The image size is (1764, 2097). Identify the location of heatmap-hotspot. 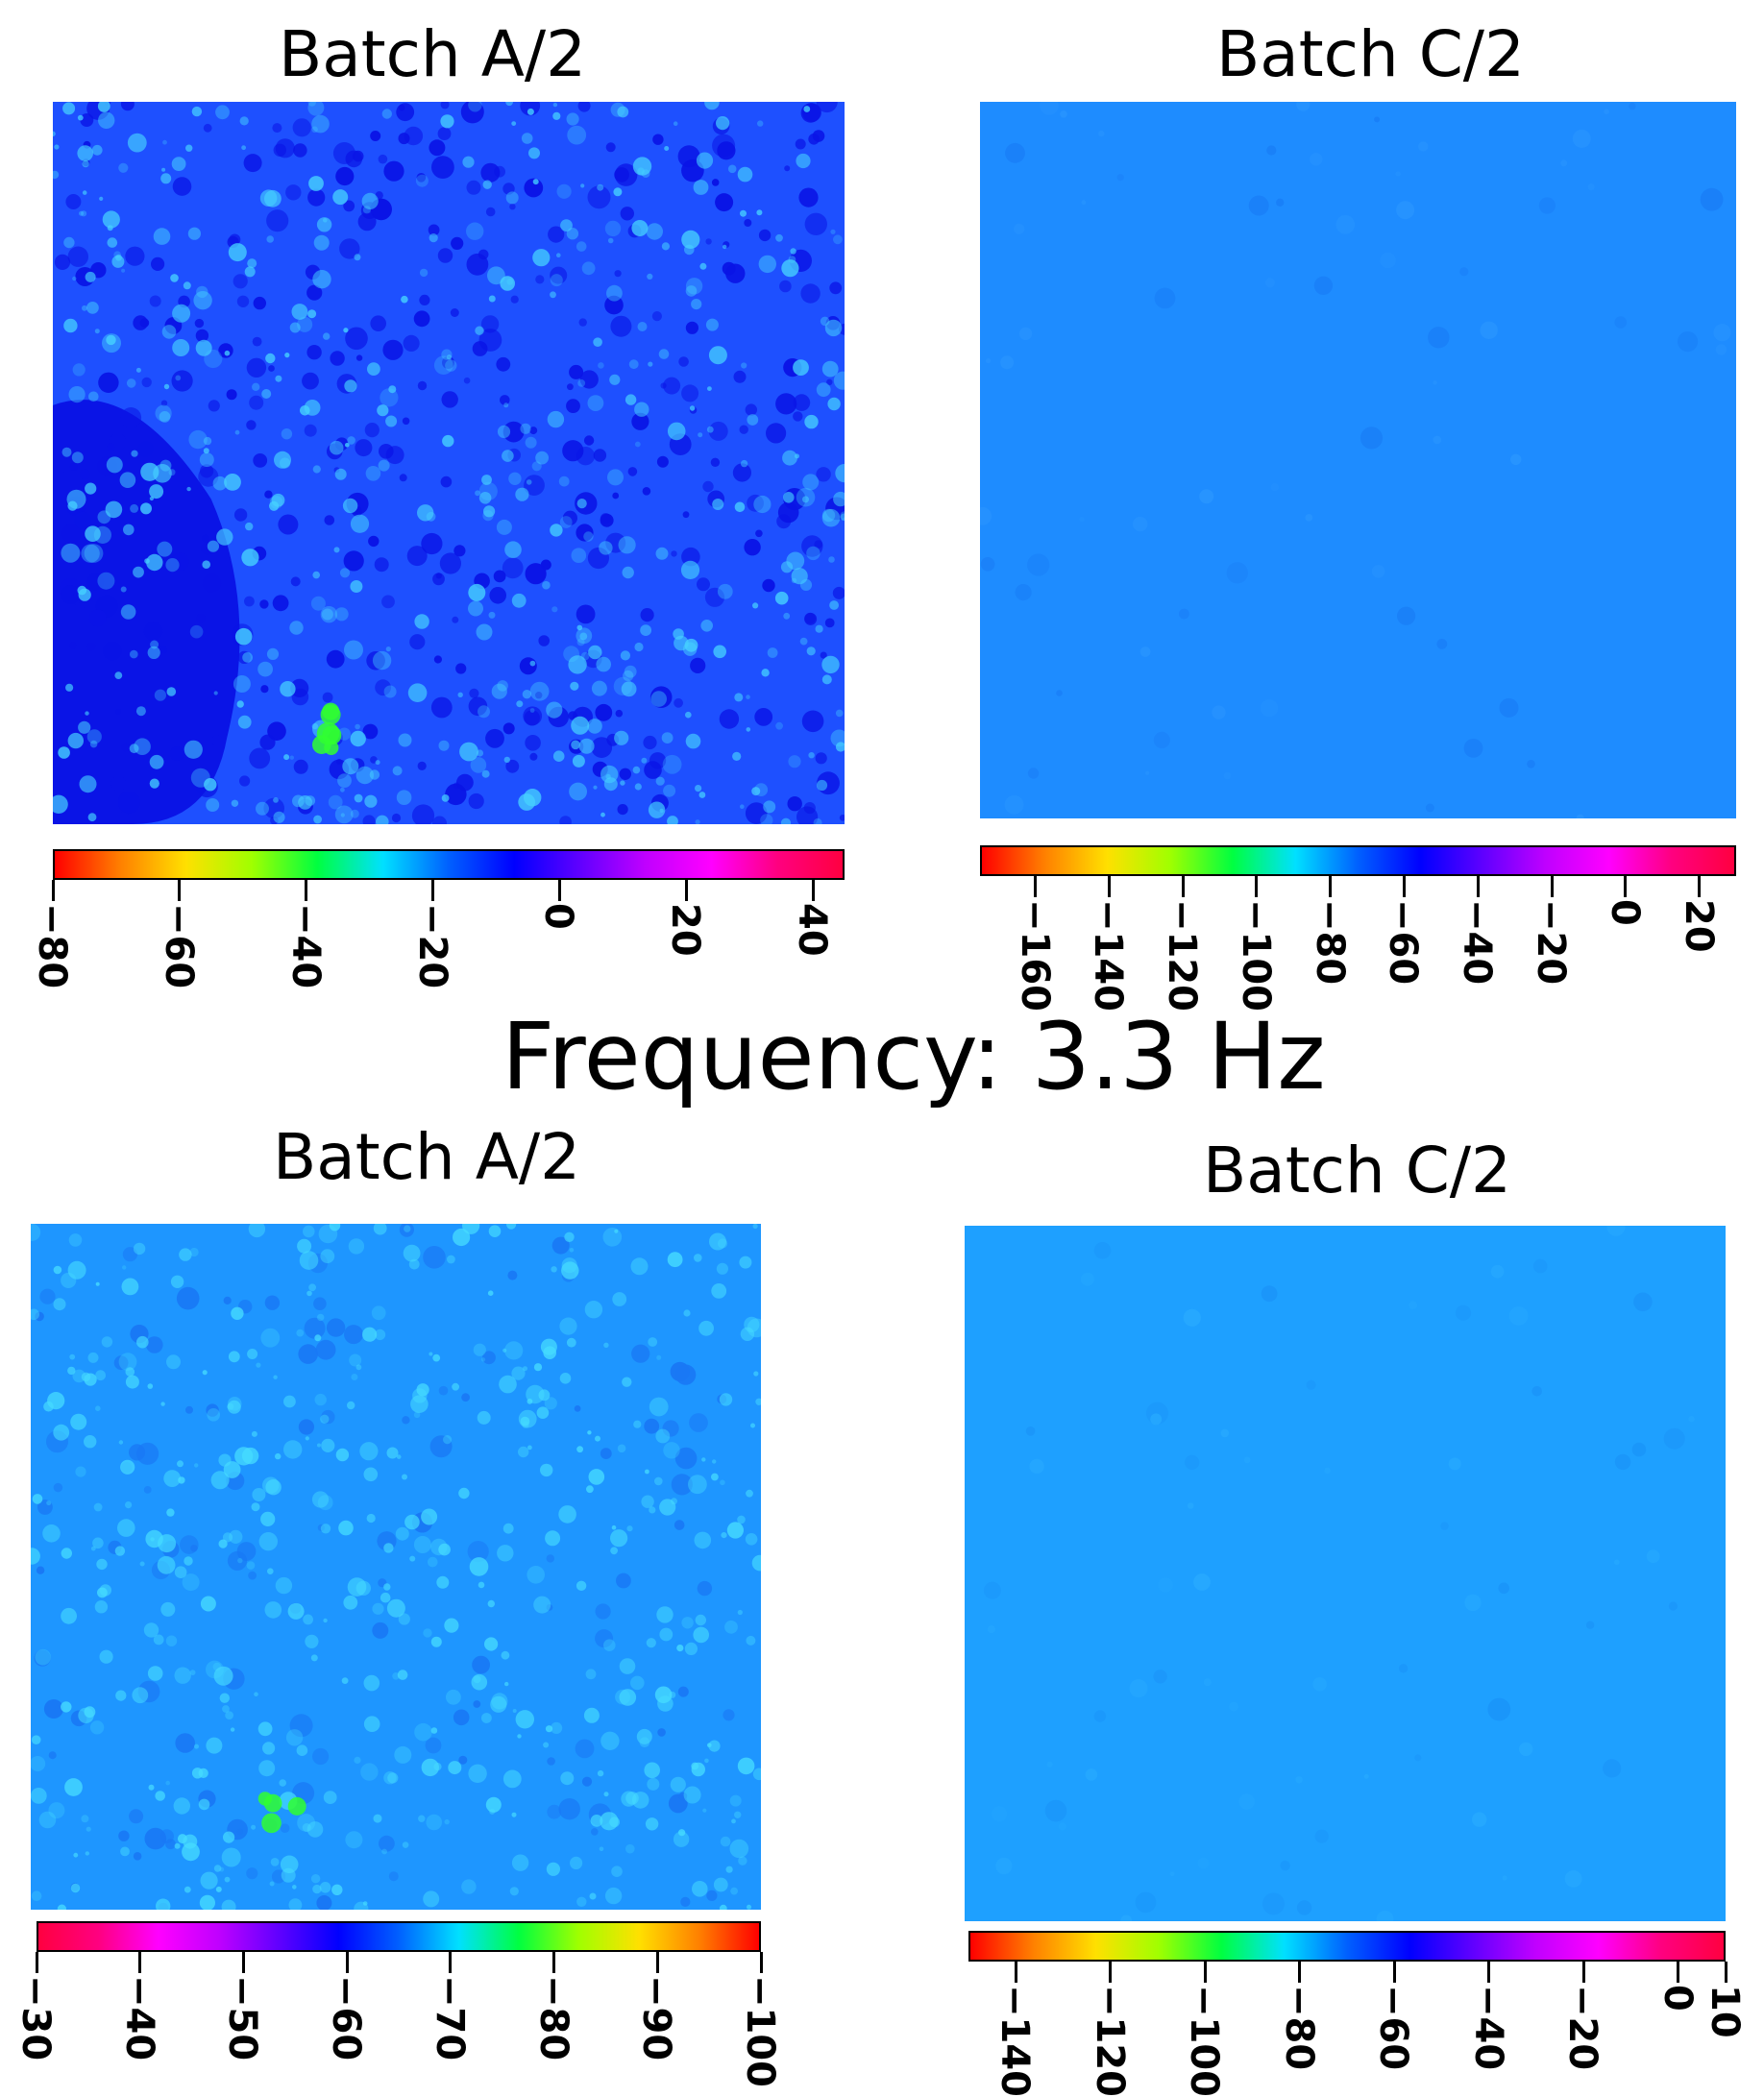
(272, 1823).